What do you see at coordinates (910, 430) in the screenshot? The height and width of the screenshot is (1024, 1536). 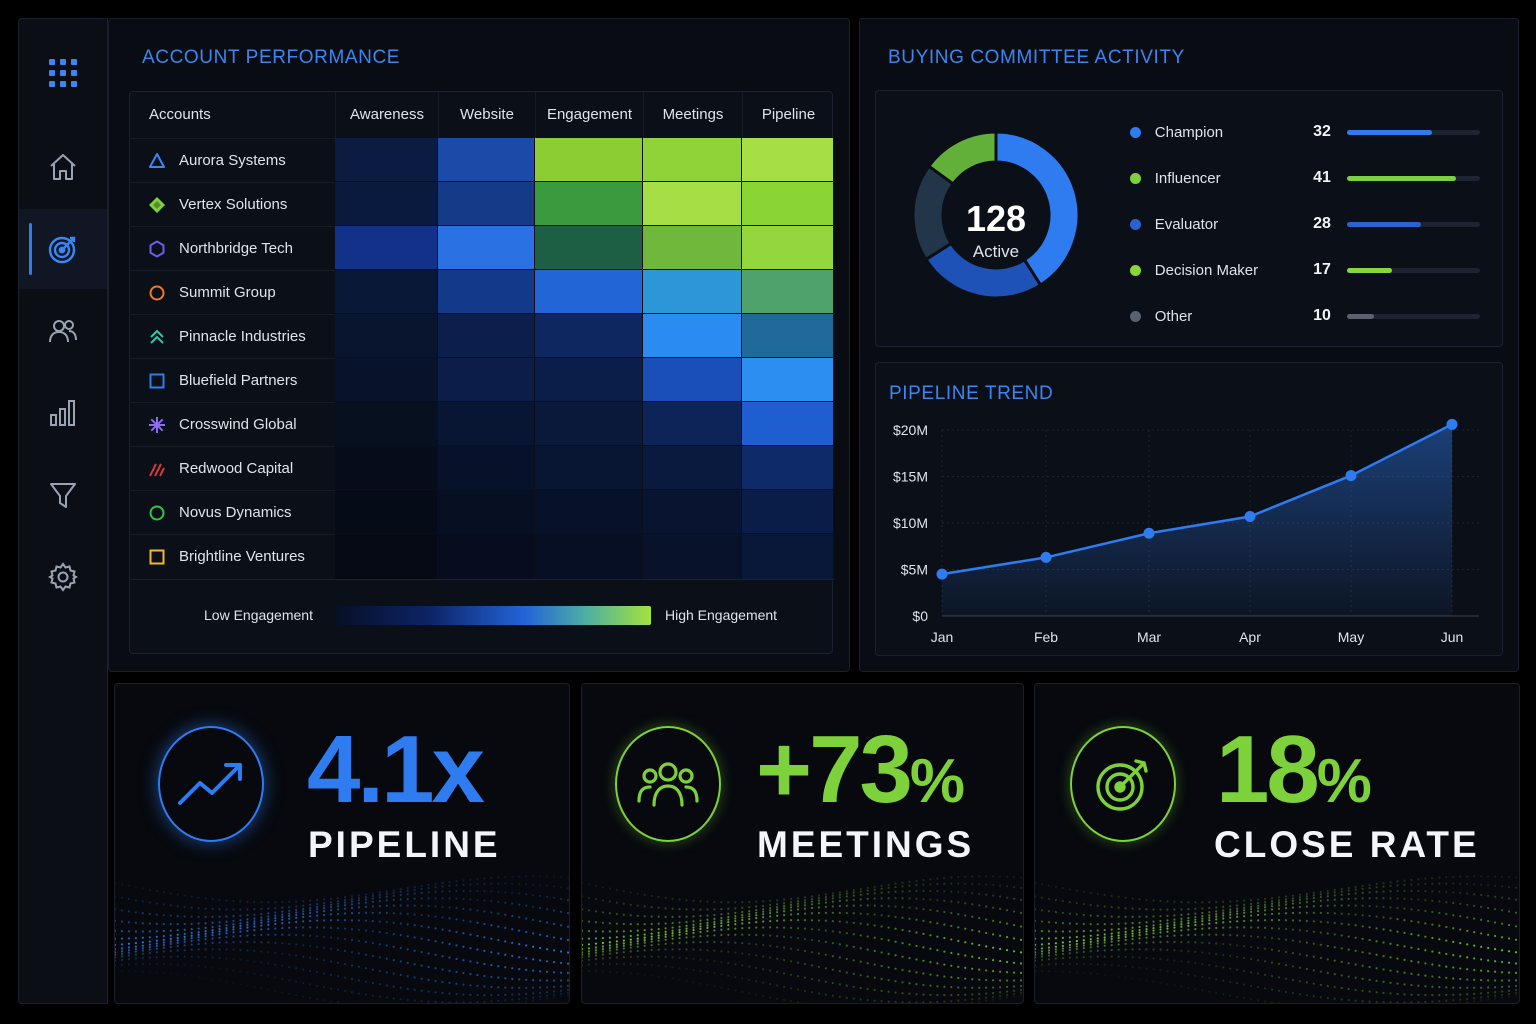 I see `y-tick-label: $20M` at bounding box center [910, 430].